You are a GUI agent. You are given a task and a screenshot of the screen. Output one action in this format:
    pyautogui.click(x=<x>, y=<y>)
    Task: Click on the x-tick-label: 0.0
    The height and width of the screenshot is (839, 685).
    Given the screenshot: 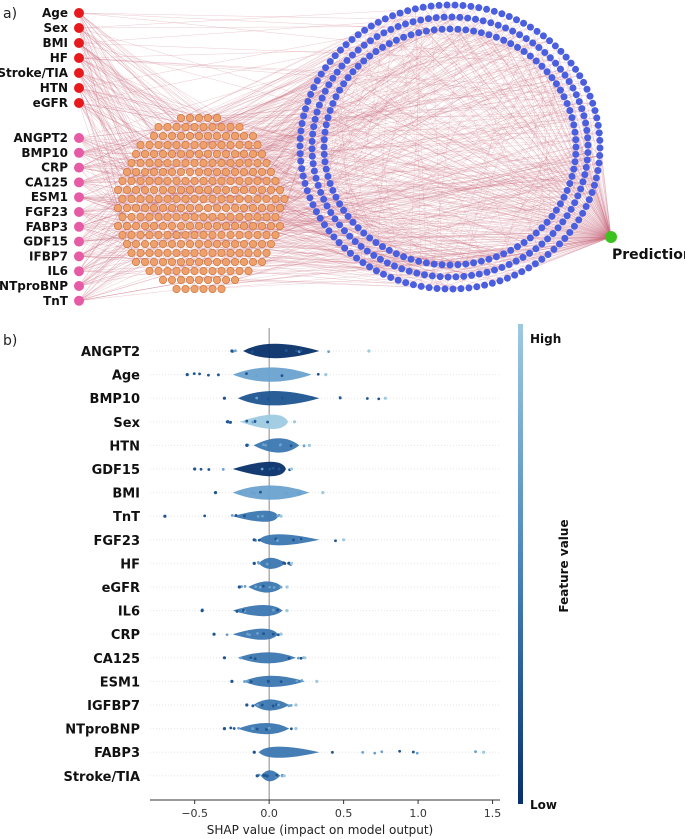 What is the action you would take?
    pyautogui.click(x=269, y=813)
    